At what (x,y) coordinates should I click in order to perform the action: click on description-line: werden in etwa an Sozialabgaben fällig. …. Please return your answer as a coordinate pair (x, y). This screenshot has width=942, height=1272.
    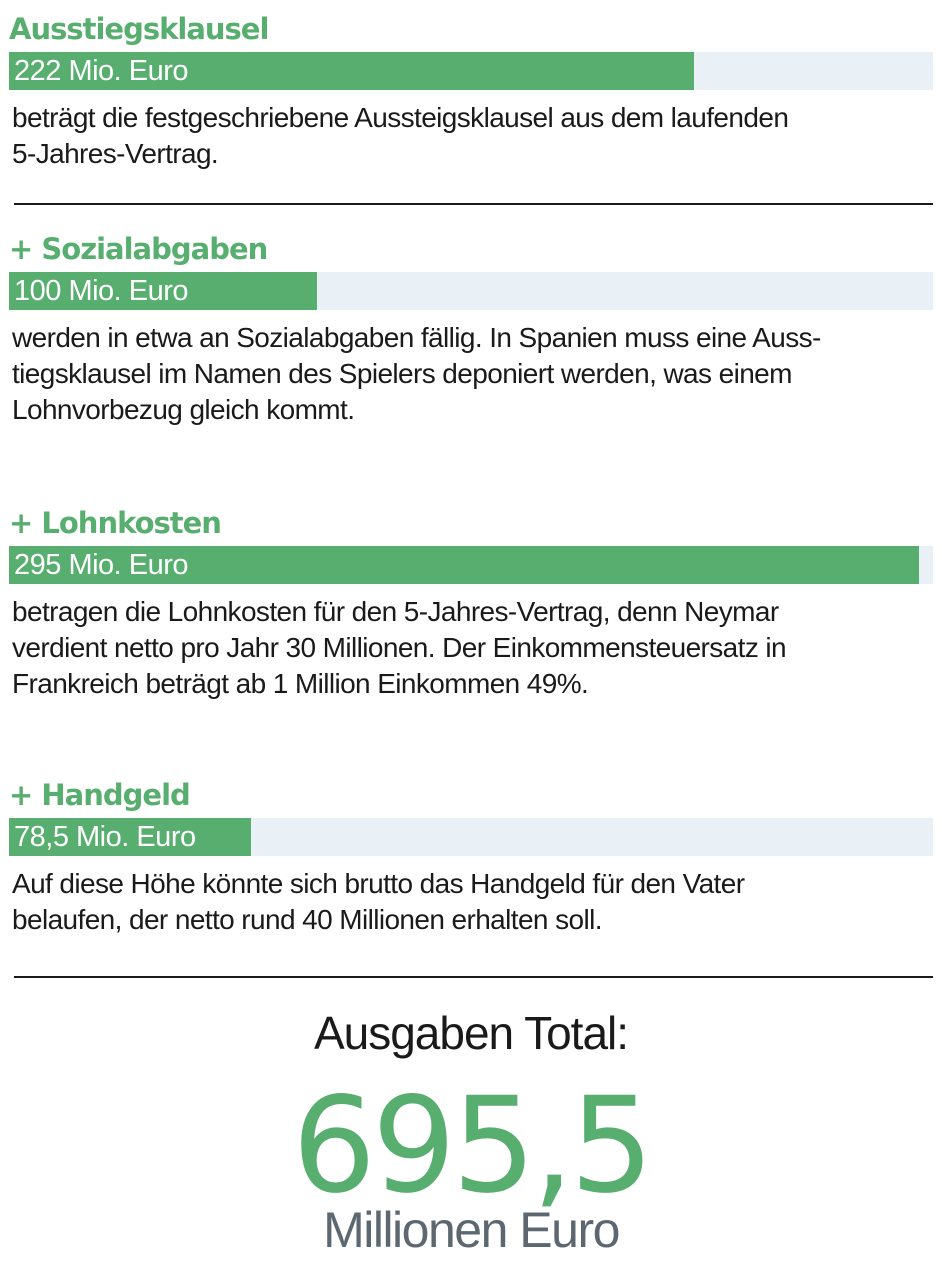
    Looking at the image, I should click on (416, 337).